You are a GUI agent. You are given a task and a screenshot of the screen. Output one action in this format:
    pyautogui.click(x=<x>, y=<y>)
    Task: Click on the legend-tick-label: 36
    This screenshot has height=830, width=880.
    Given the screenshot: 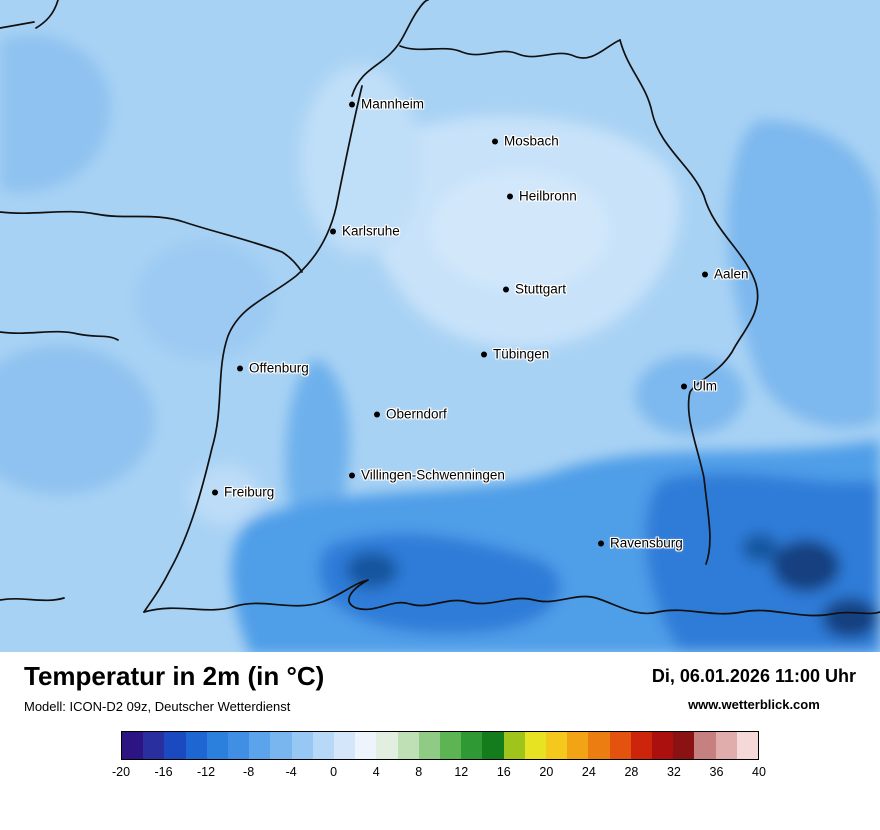 What is the action you would take?
    pyautogui.click(x=716, y=771)
    